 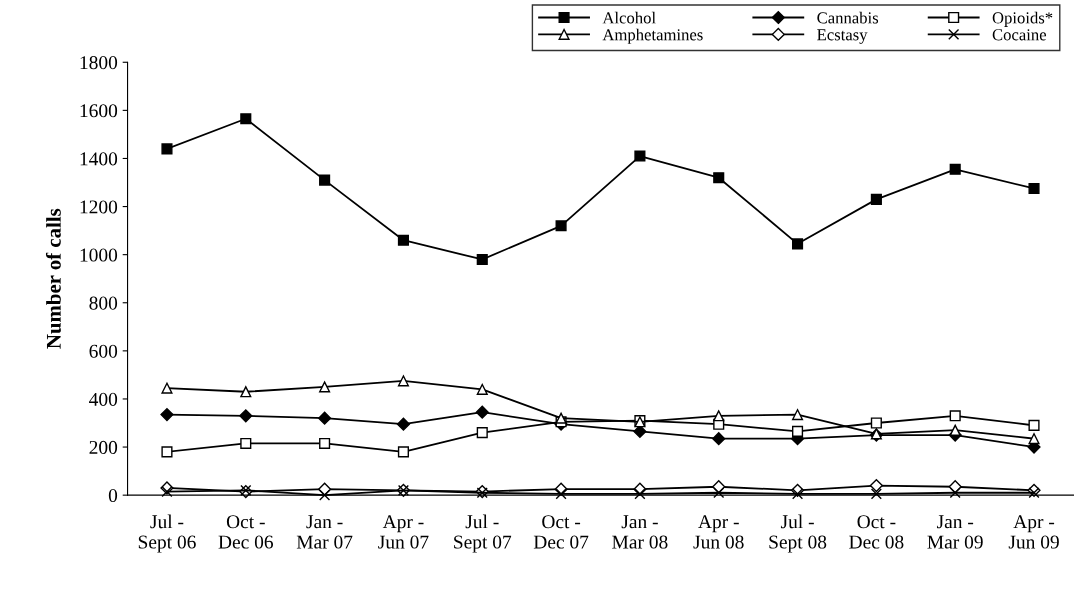 What do you see at coordinates (483, 533) in the screenshot?
I see `x-tick-label: Jul - Sept 07` at bounding box center [483, 533].